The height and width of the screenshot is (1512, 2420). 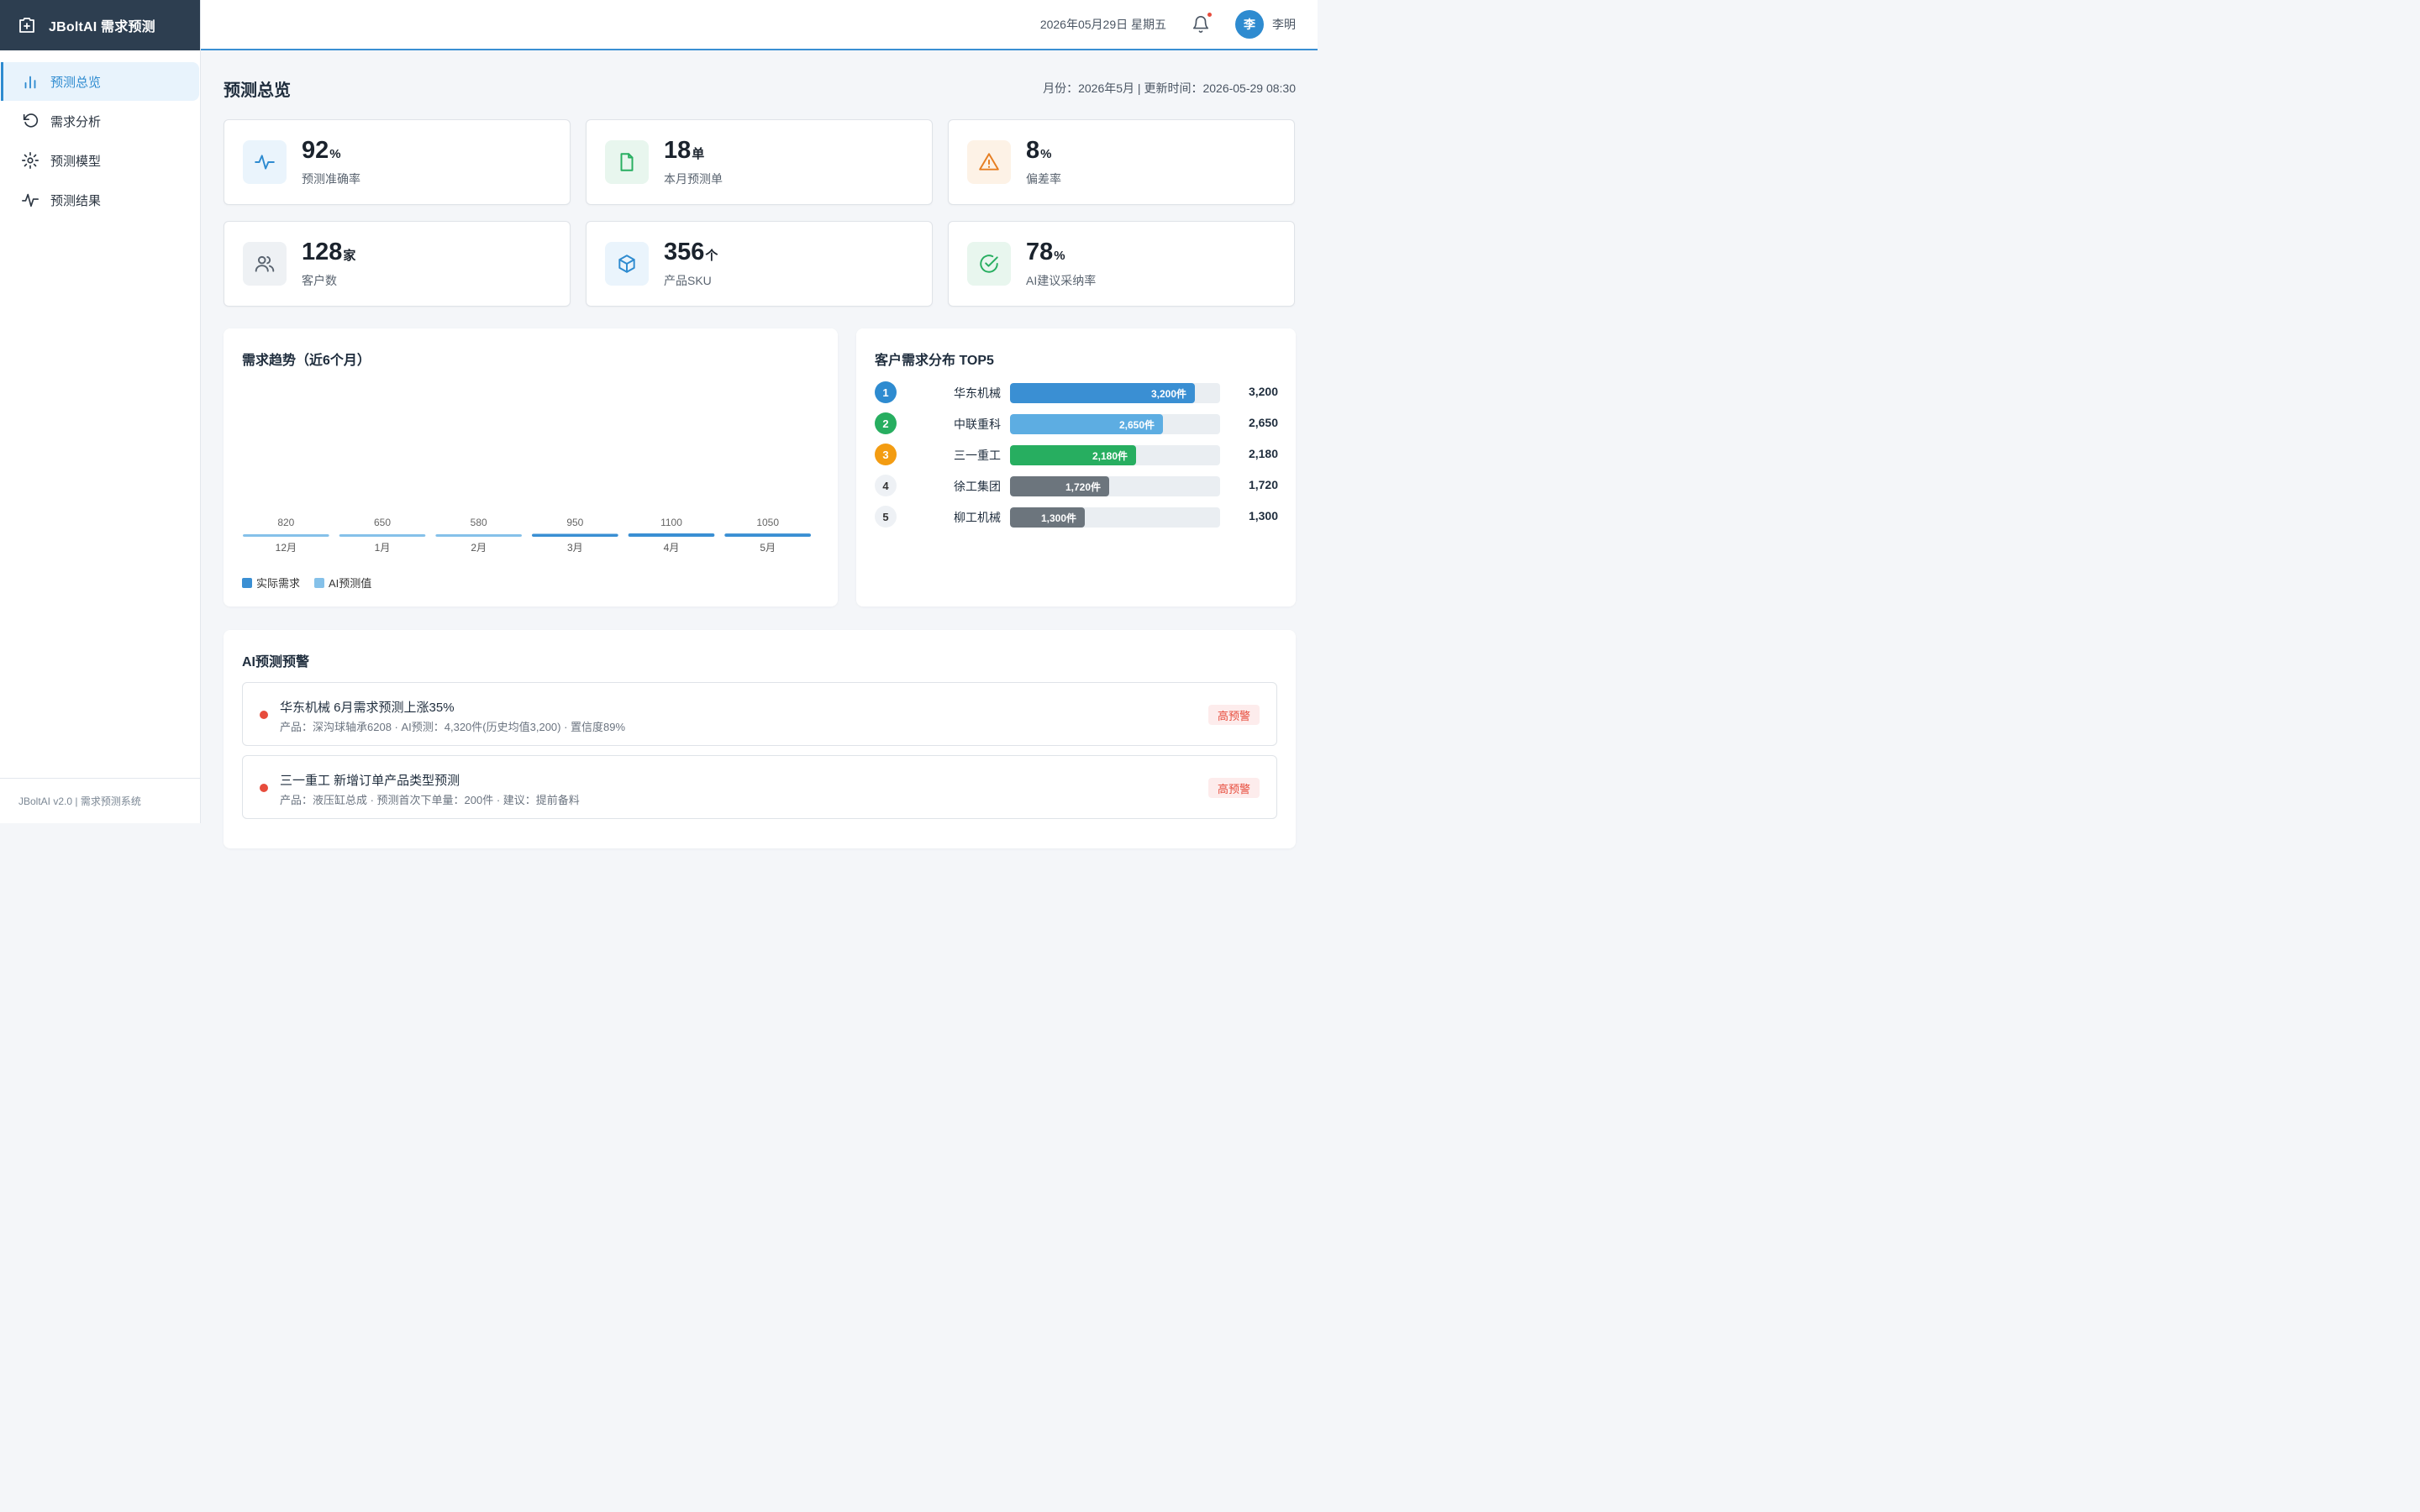 I want to click on rank-badge: 5, so click(x=886, y=517).